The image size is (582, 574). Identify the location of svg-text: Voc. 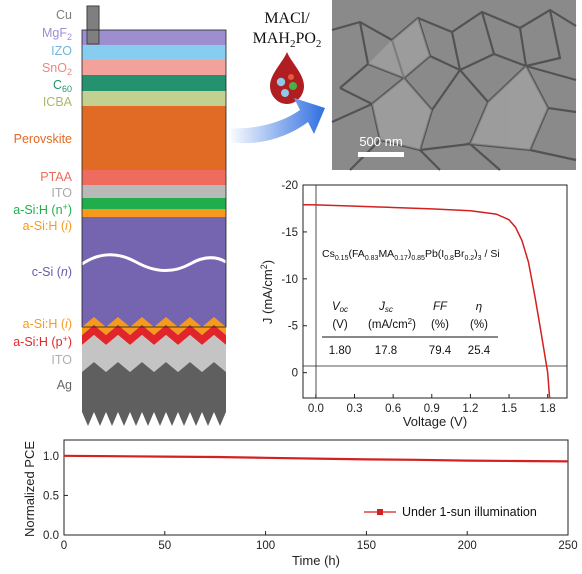
(340, 307).